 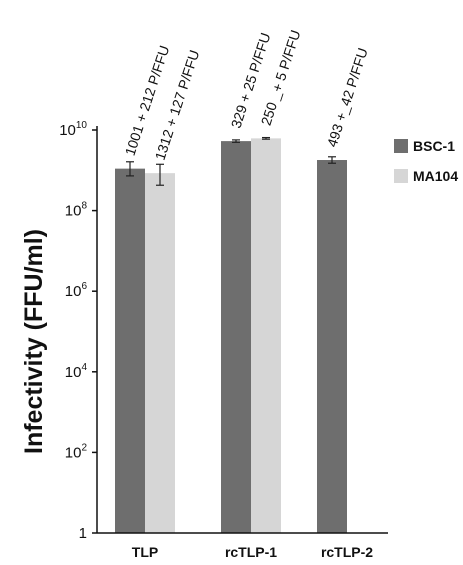 I want to click on y-tick-label: 1, so click(x=83, y=533).